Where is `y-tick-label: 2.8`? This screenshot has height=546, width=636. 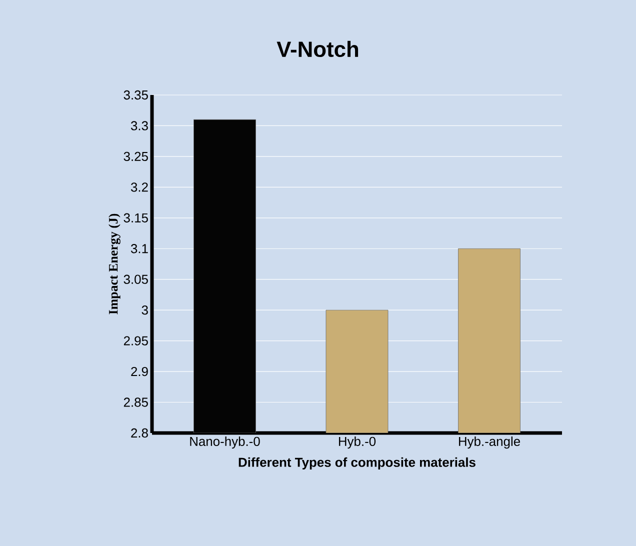 y-tick-label: 2.8 is located at coordinates (139, 433).